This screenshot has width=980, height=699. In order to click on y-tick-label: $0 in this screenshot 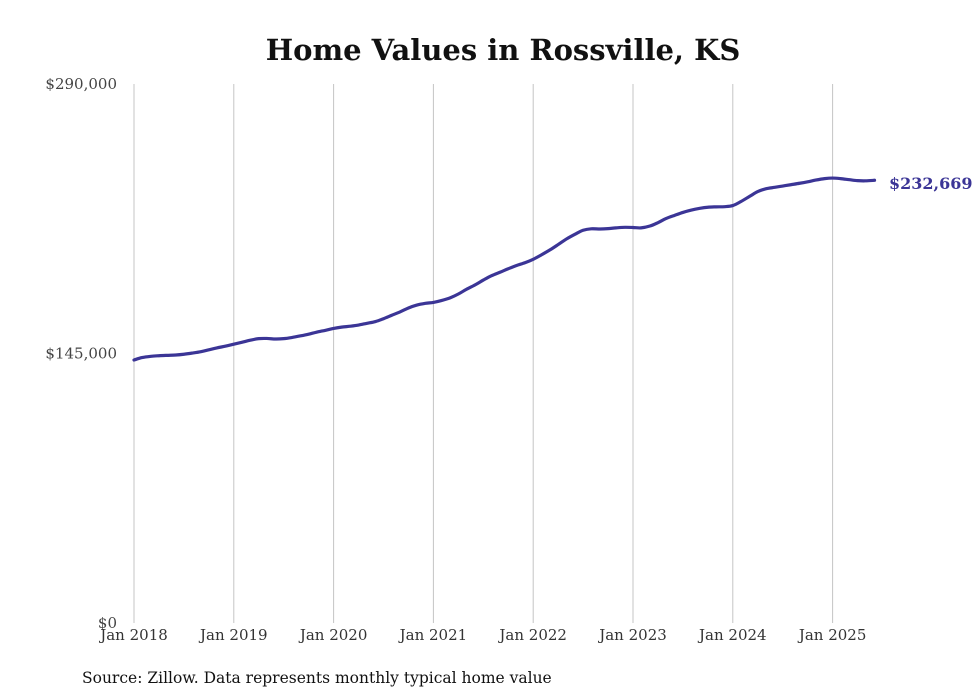, I will do `click(107, 623)`.